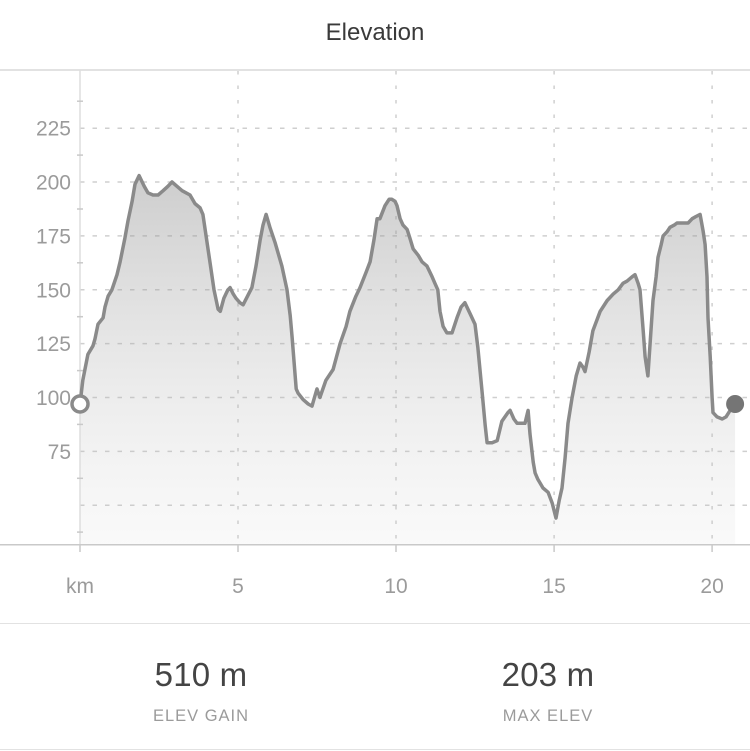 This screenshot has height=751, width=750. What do you see at coordinates (711, 586) in the screenshot?
I see `x-axis-label: 20` at bounding box center [711, 586].